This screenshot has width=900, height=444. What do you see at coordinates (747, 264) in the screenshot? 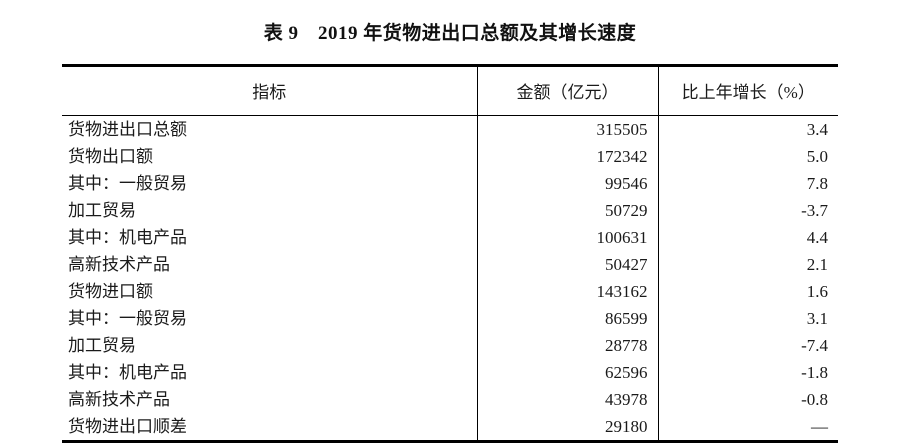
I see `row-growth: 2.1` at bounding box center [747, 264].